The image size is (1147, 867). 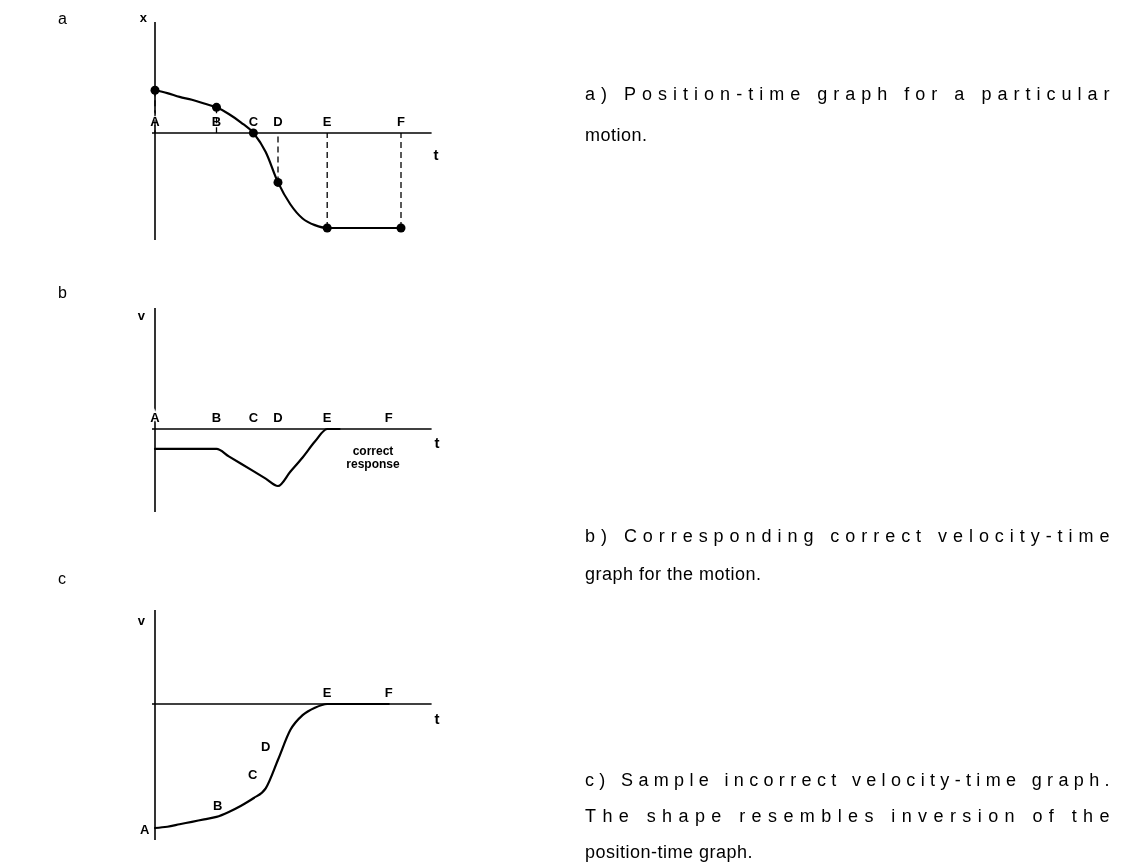 What do you see at coordinates (143, 17) in the screenshot?
I see `y-axis-title: x` at bounding box center [143, 17].